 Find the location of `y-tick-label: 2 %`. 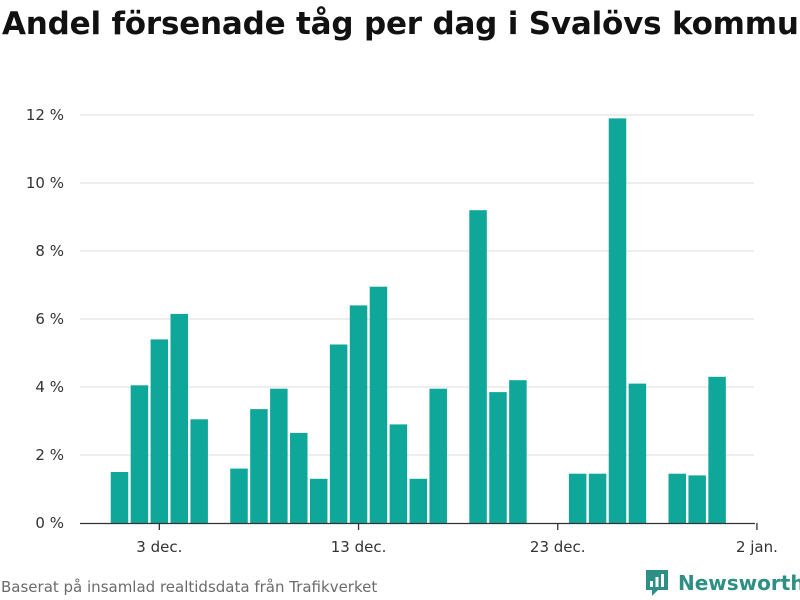

y-tick-label: 2 % is located at coordinates (49, 455).